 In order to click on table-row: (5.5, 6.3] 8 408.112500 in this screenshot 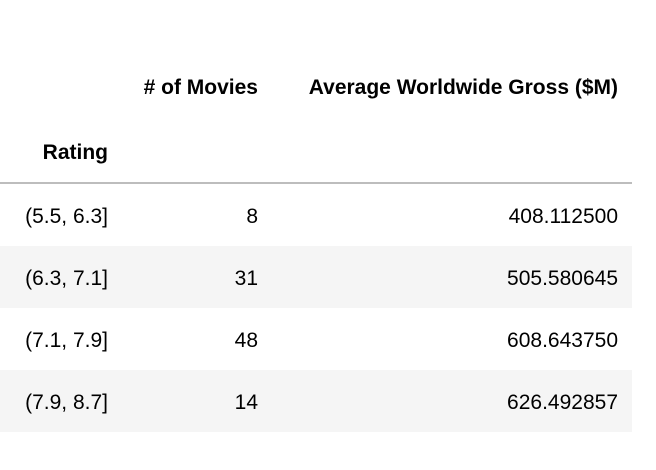, I will do `click(316, 215)`.